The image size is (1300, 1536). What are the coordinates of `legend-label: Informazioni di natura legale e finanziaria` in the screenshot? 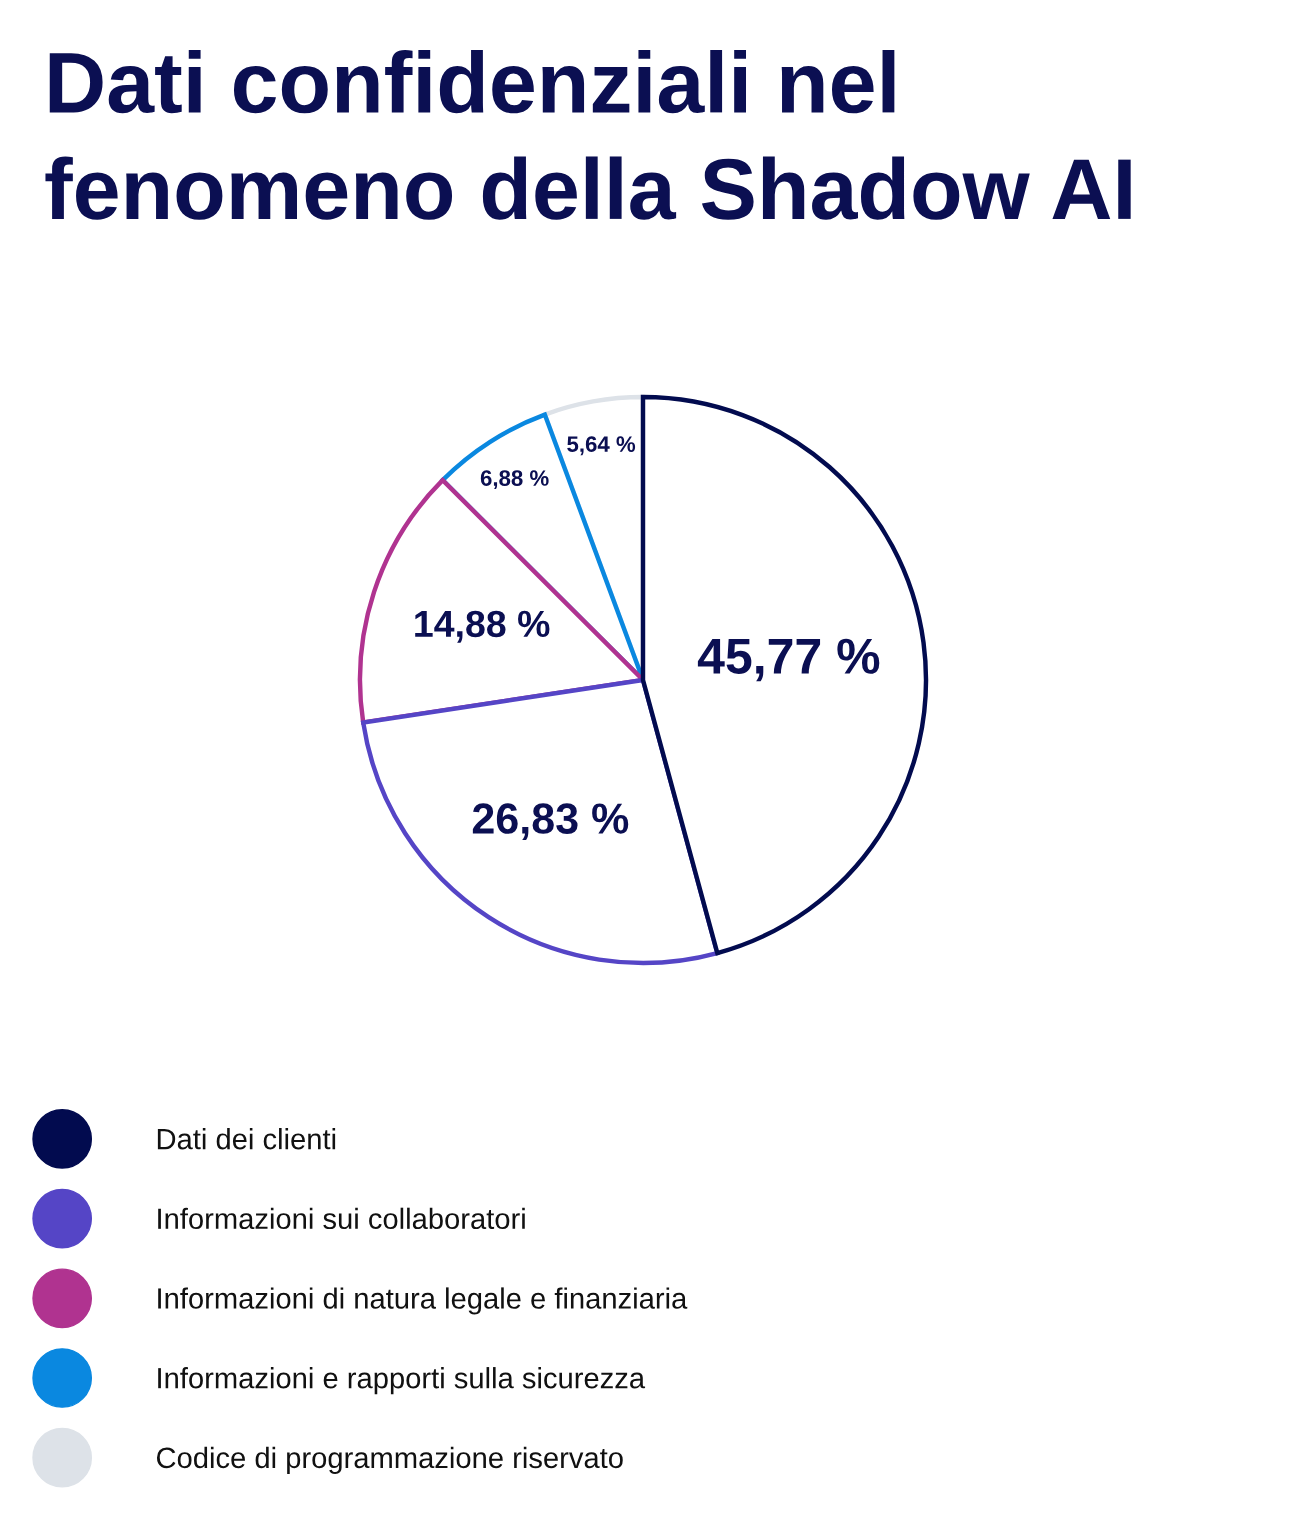 It's located at (423, 1301).